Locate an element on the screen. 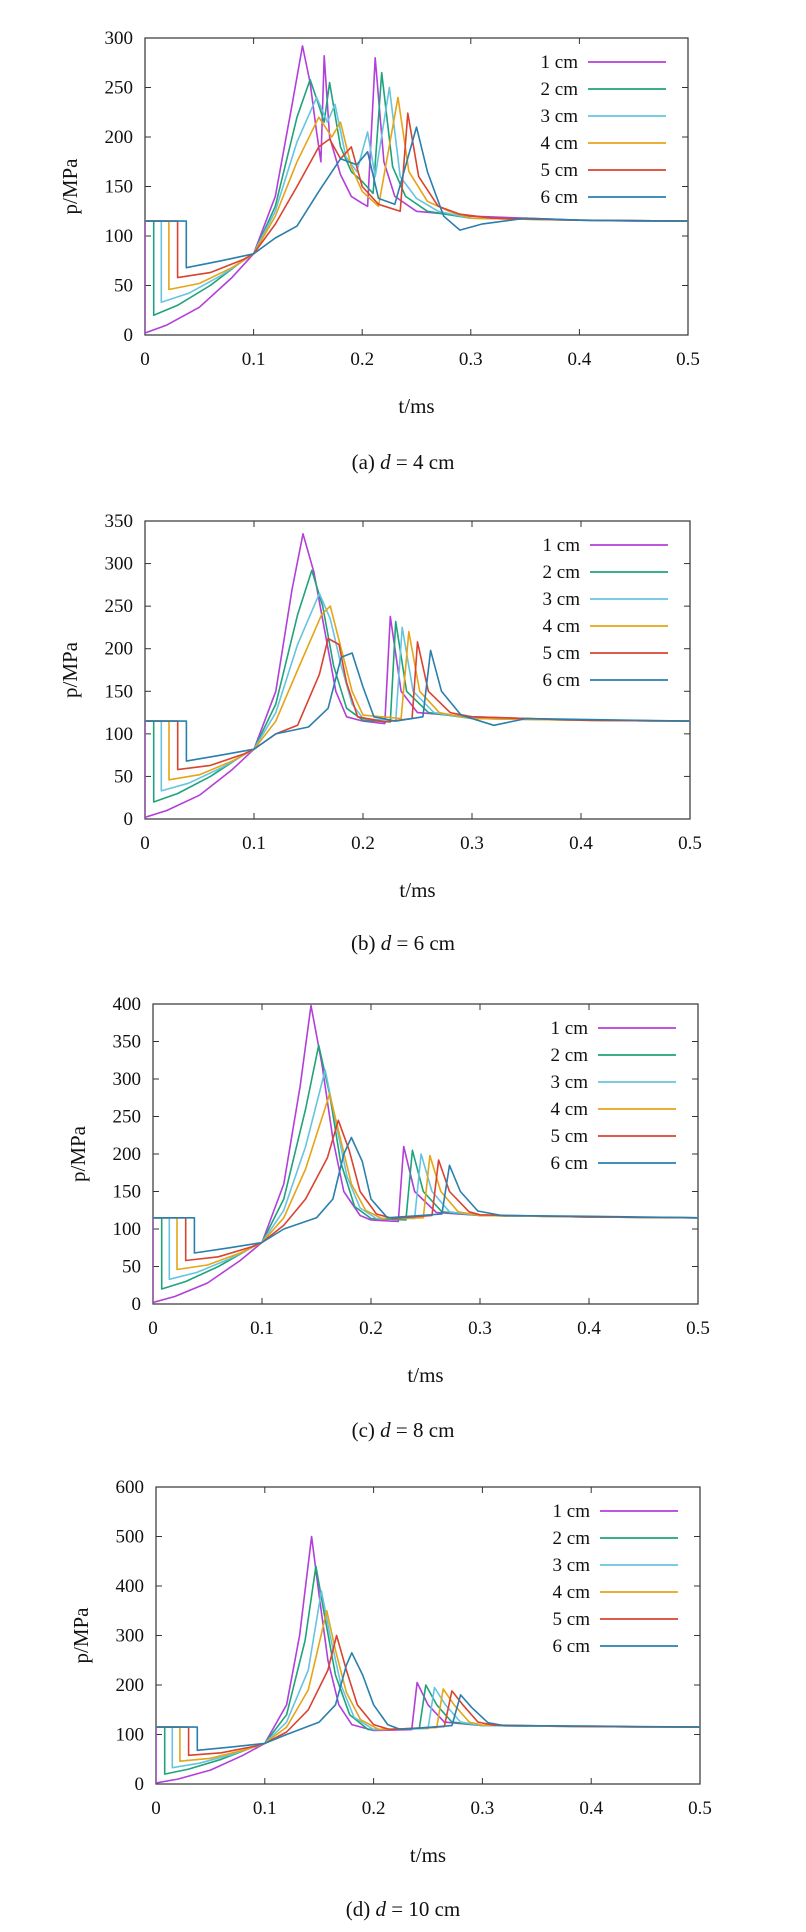  y-tick-label: 500 is located at coordinates (130, 1537).